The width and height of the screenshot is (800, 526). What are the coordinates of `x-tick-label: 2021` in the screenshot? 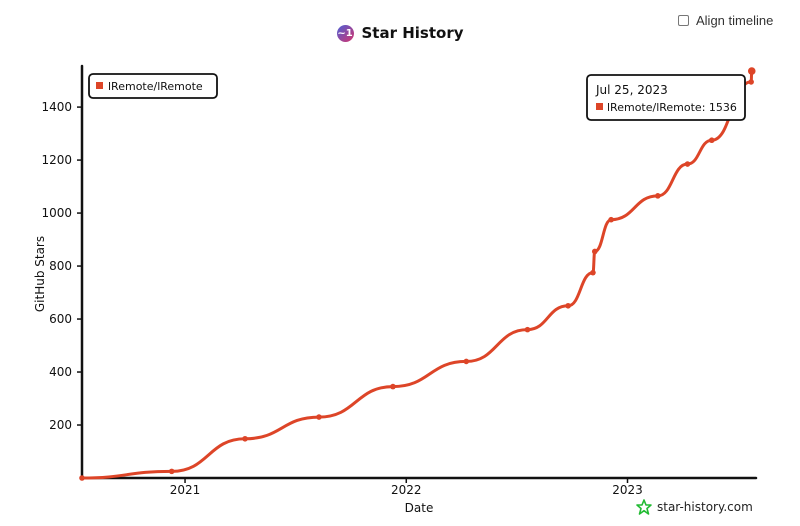 It's located at (185, 490).